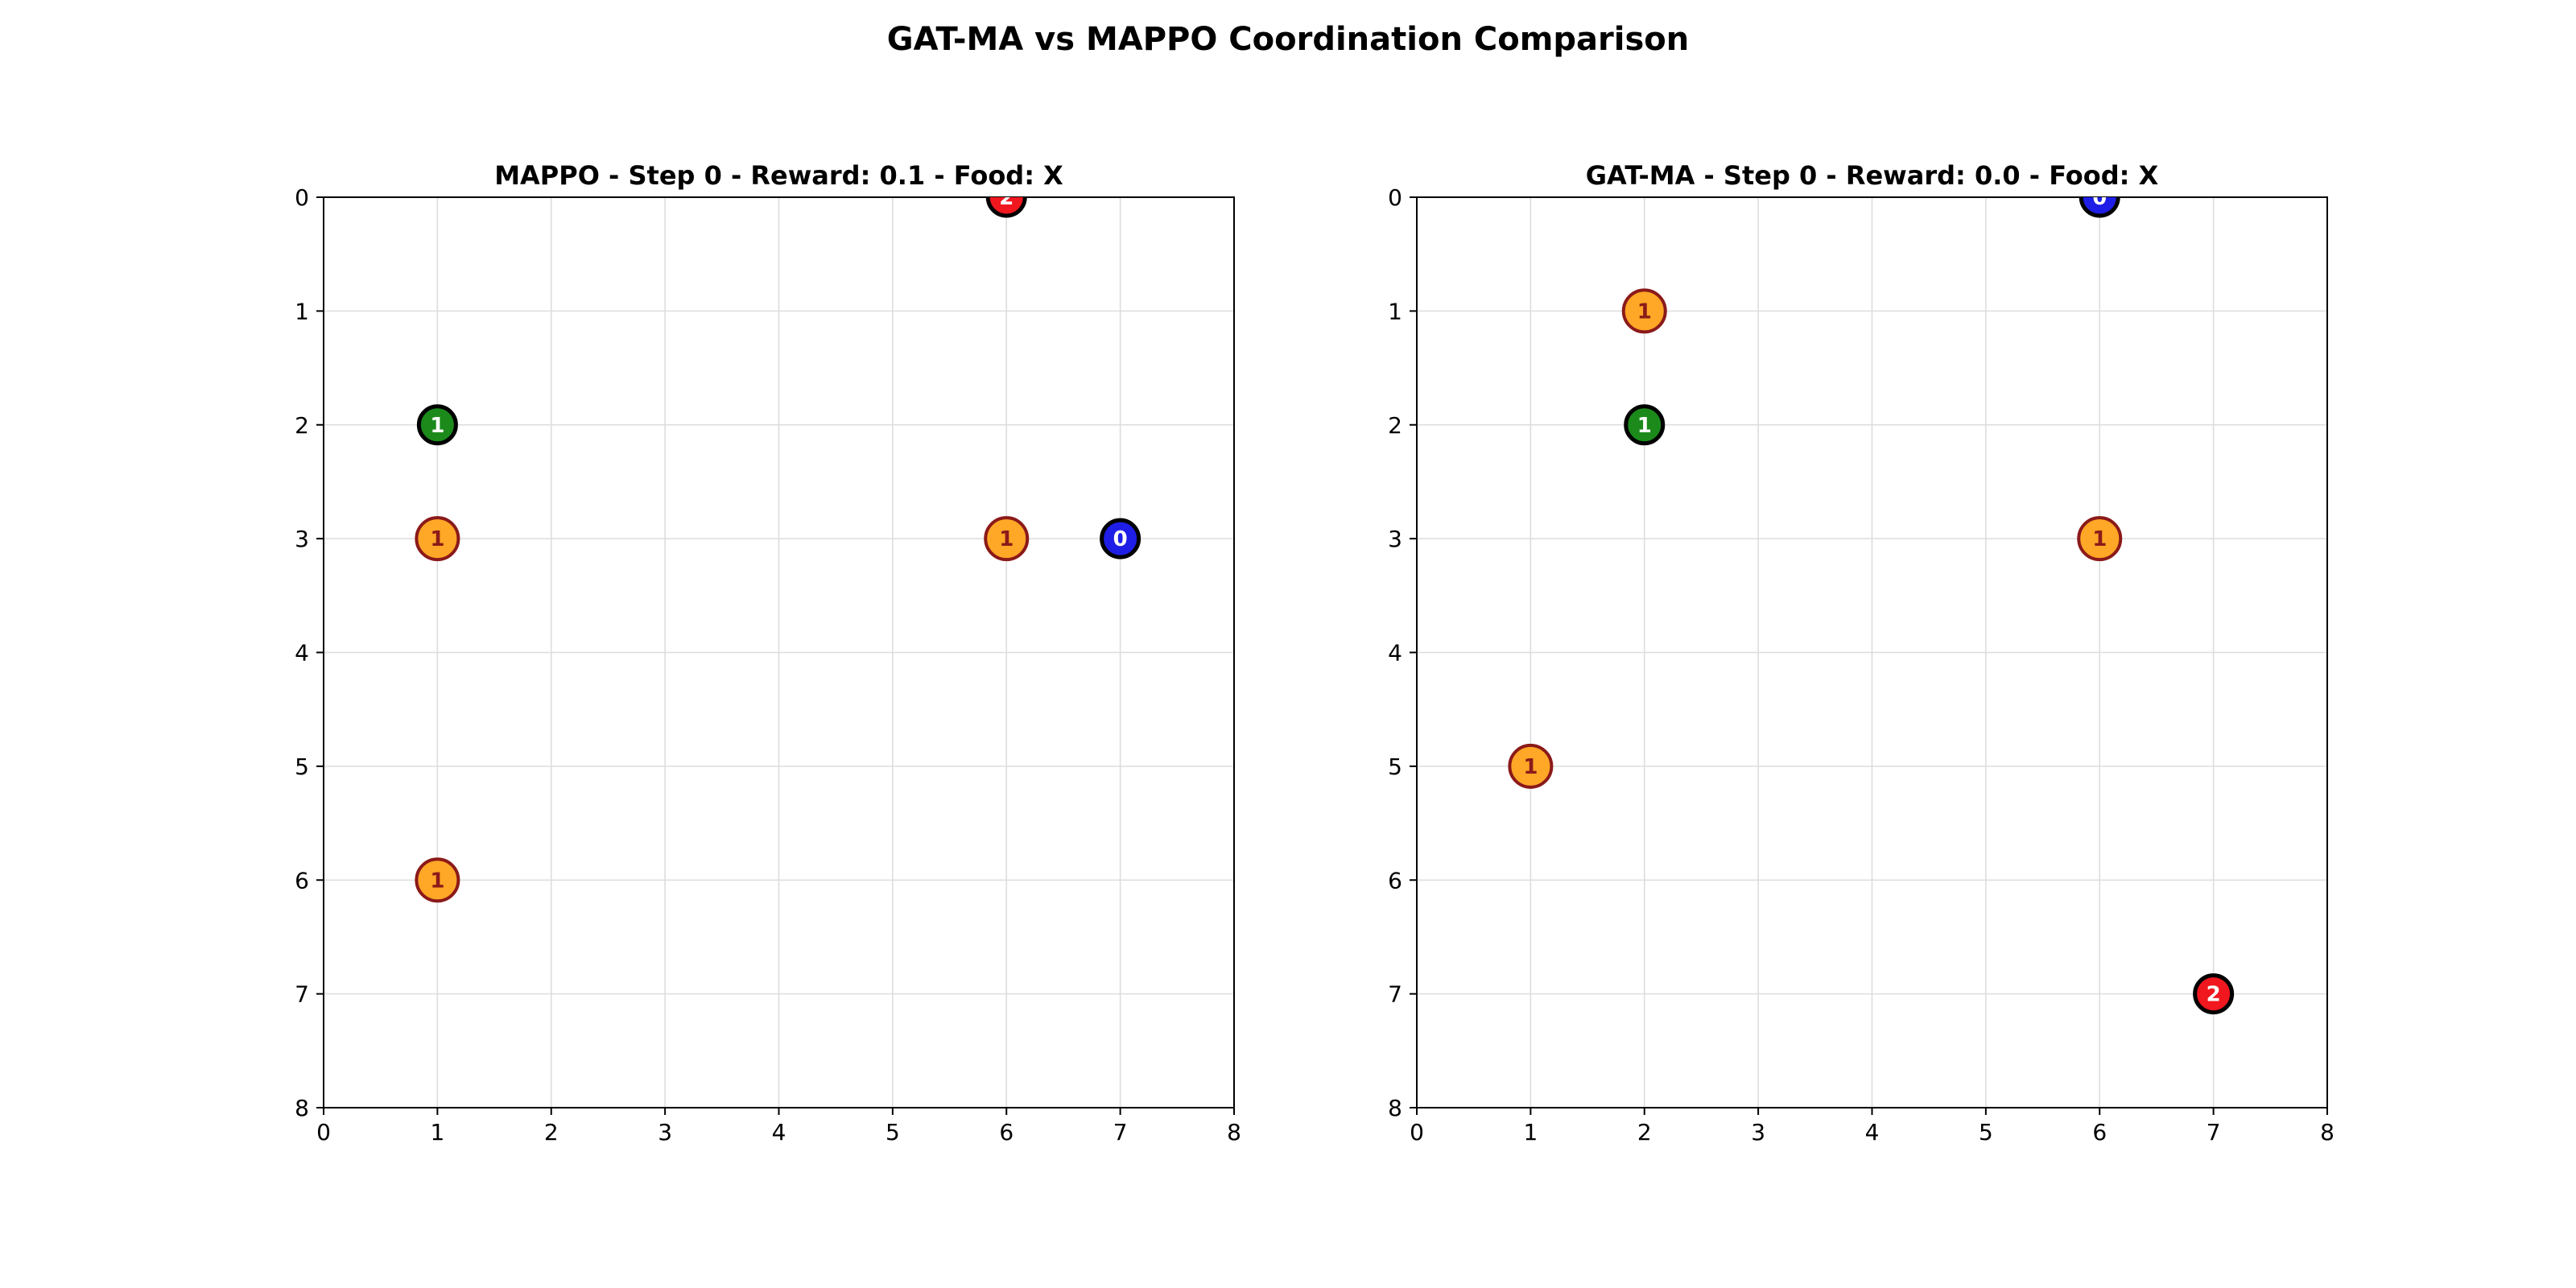 Image resolution: width=2576 pixels, height=1288 pixels. Describe the element at coordinates (1872, 175) in the screenshot. I see `chart-title: GAT-MA - Step 0 - Reward: 0.0 - Food: X` at that location.